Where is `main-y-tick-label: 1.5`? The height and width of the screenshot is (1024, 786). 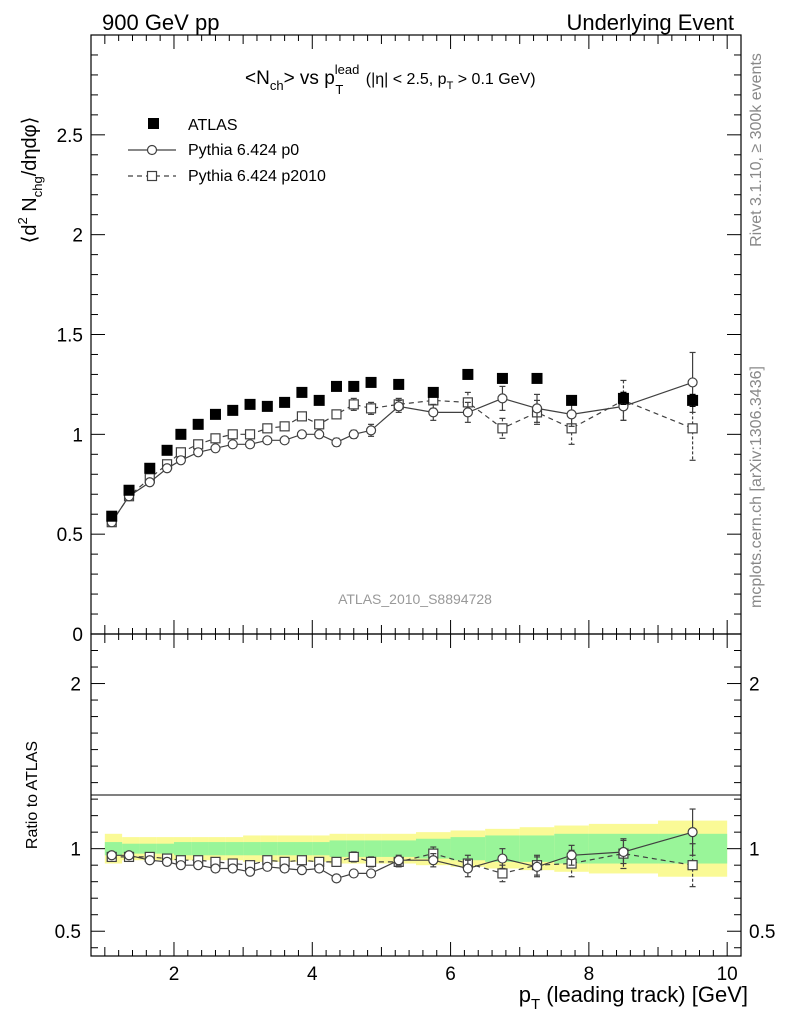 main-y-tick-label: 1.5 is located at coordinates (70, 336).